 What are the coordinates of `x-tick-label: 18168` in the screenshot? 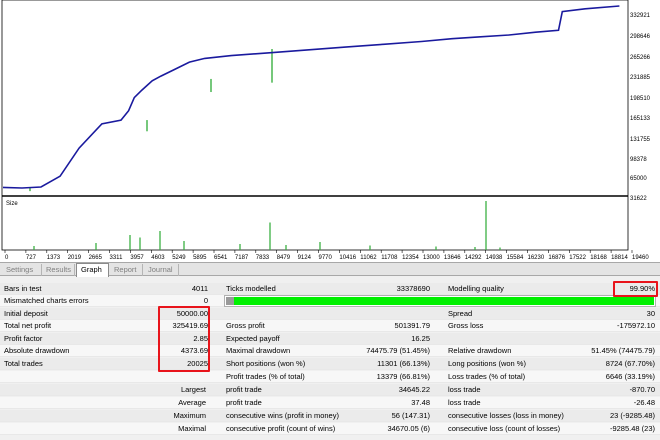 It's located at (598, 258).